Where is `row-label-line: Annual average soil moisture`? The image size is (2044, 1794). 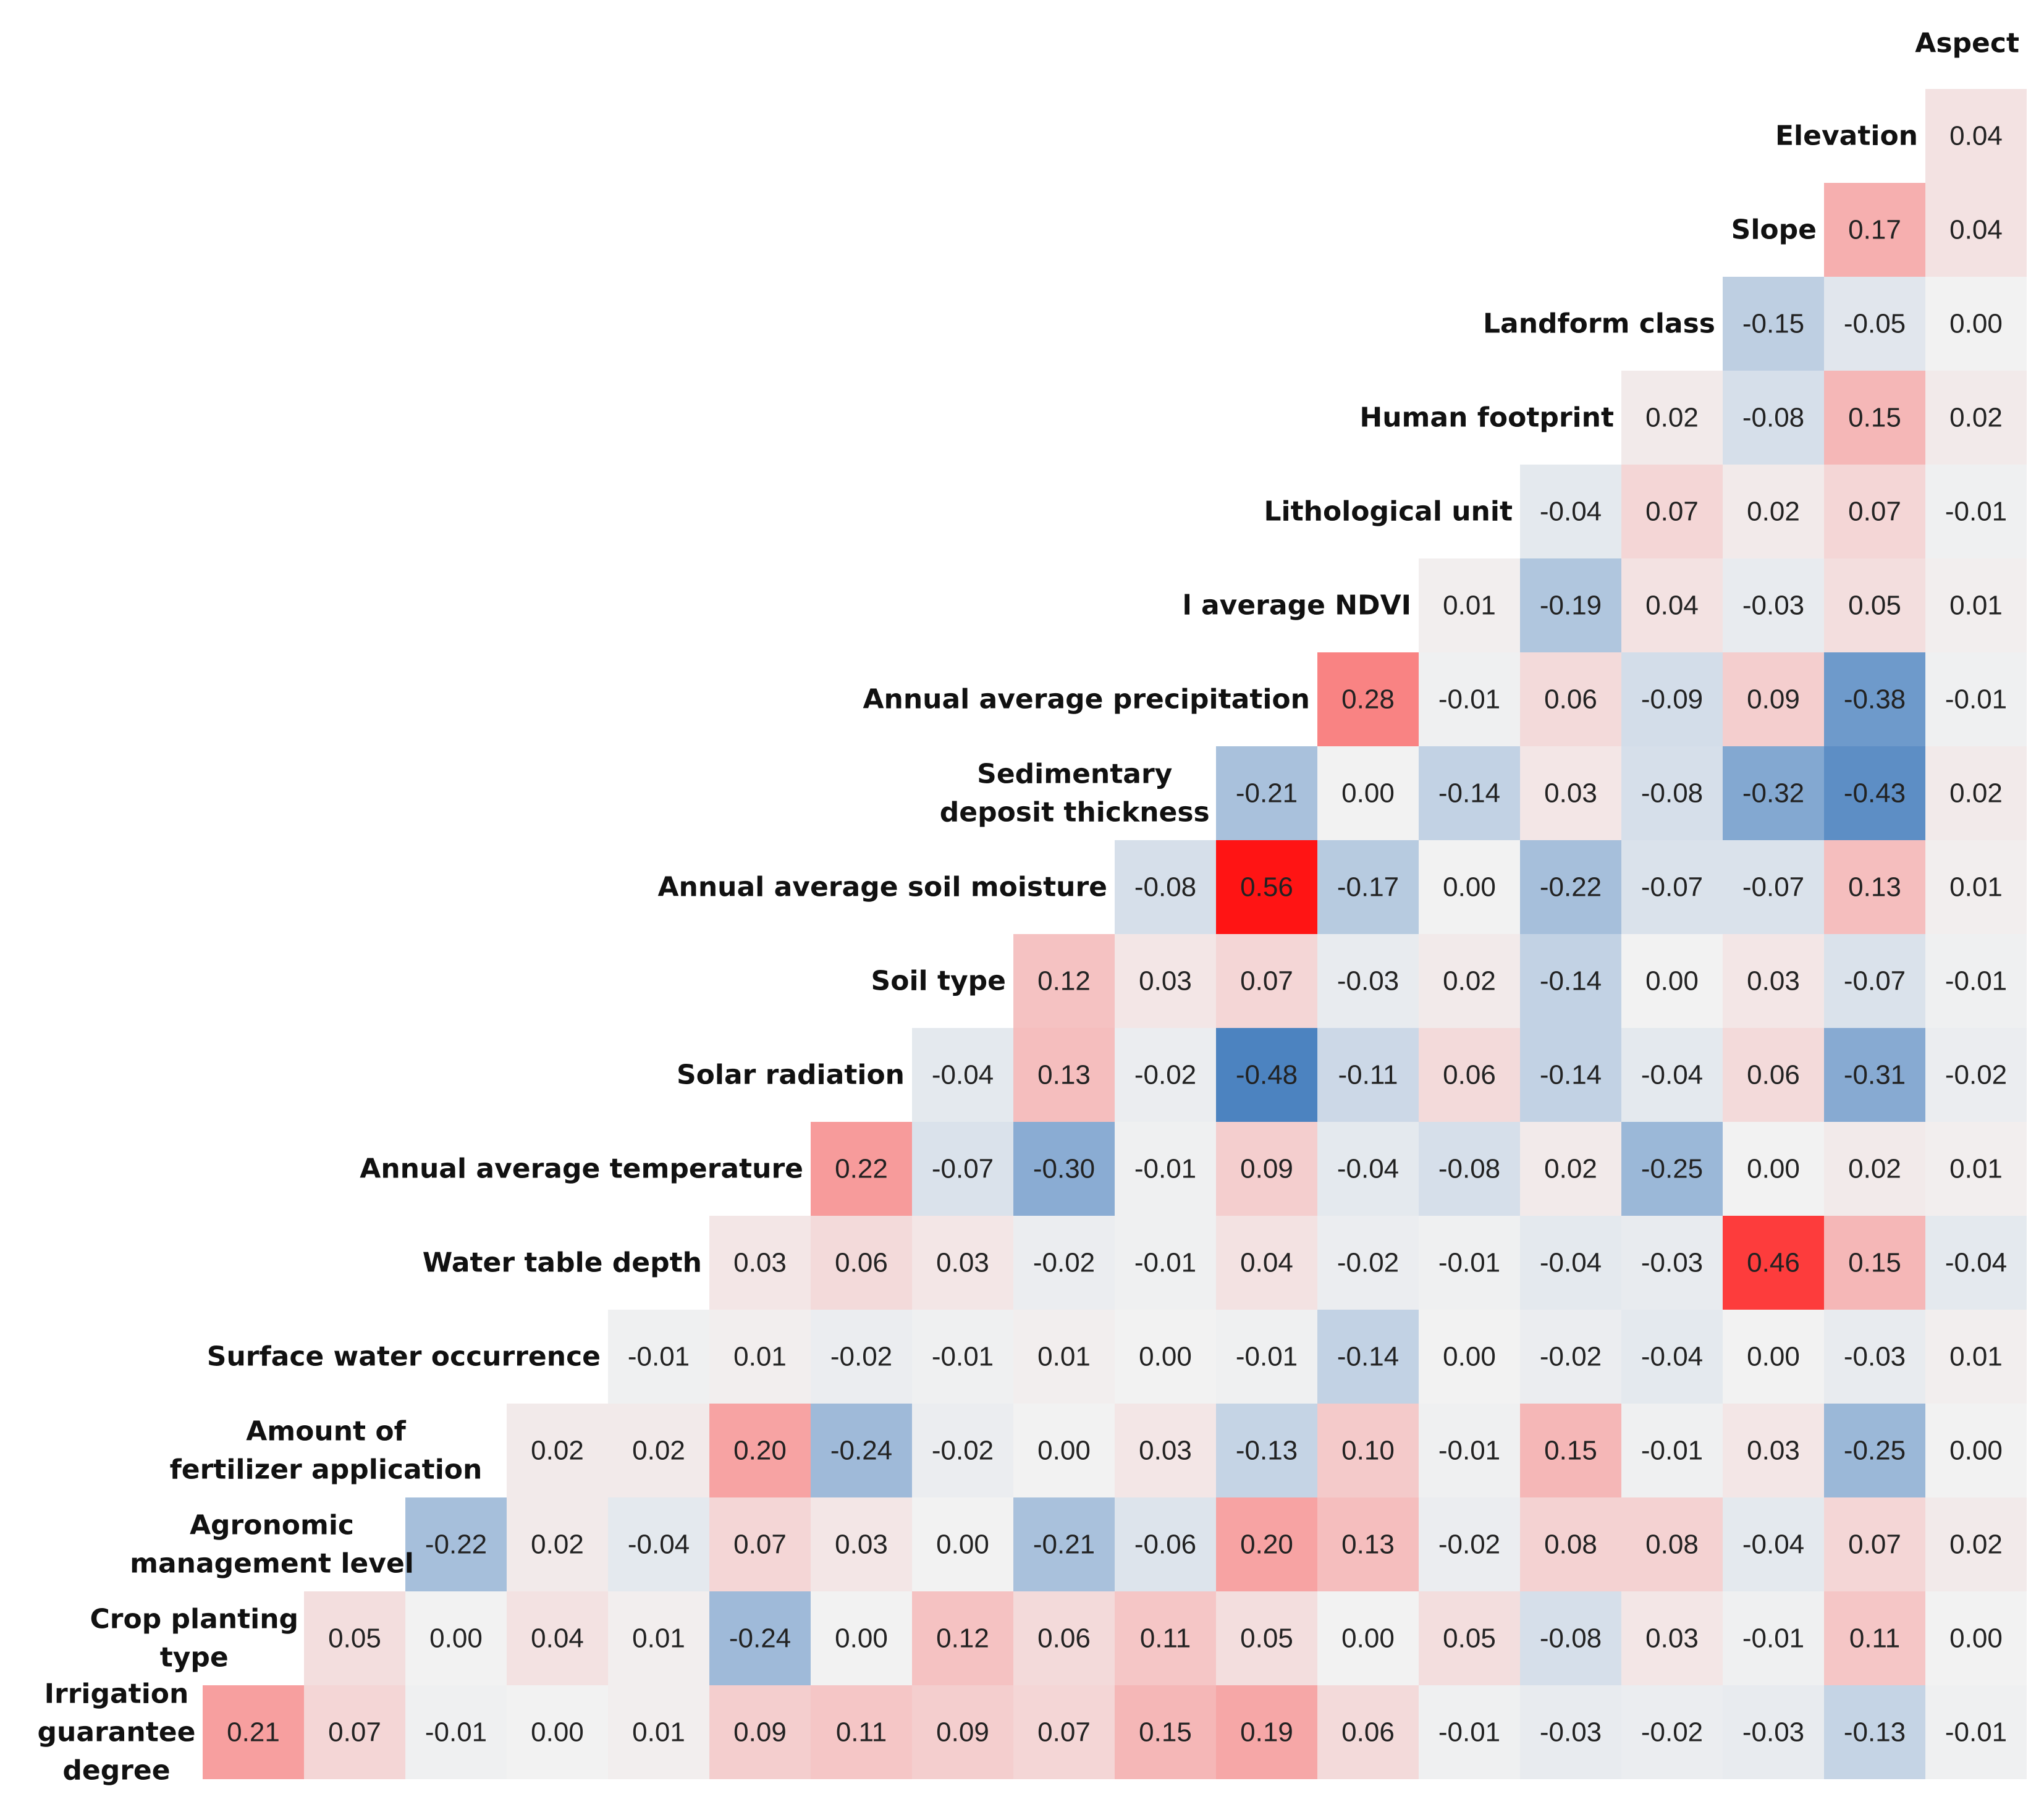 row-label-line: Annual average soil moisture is located at coordinates (882, 887).